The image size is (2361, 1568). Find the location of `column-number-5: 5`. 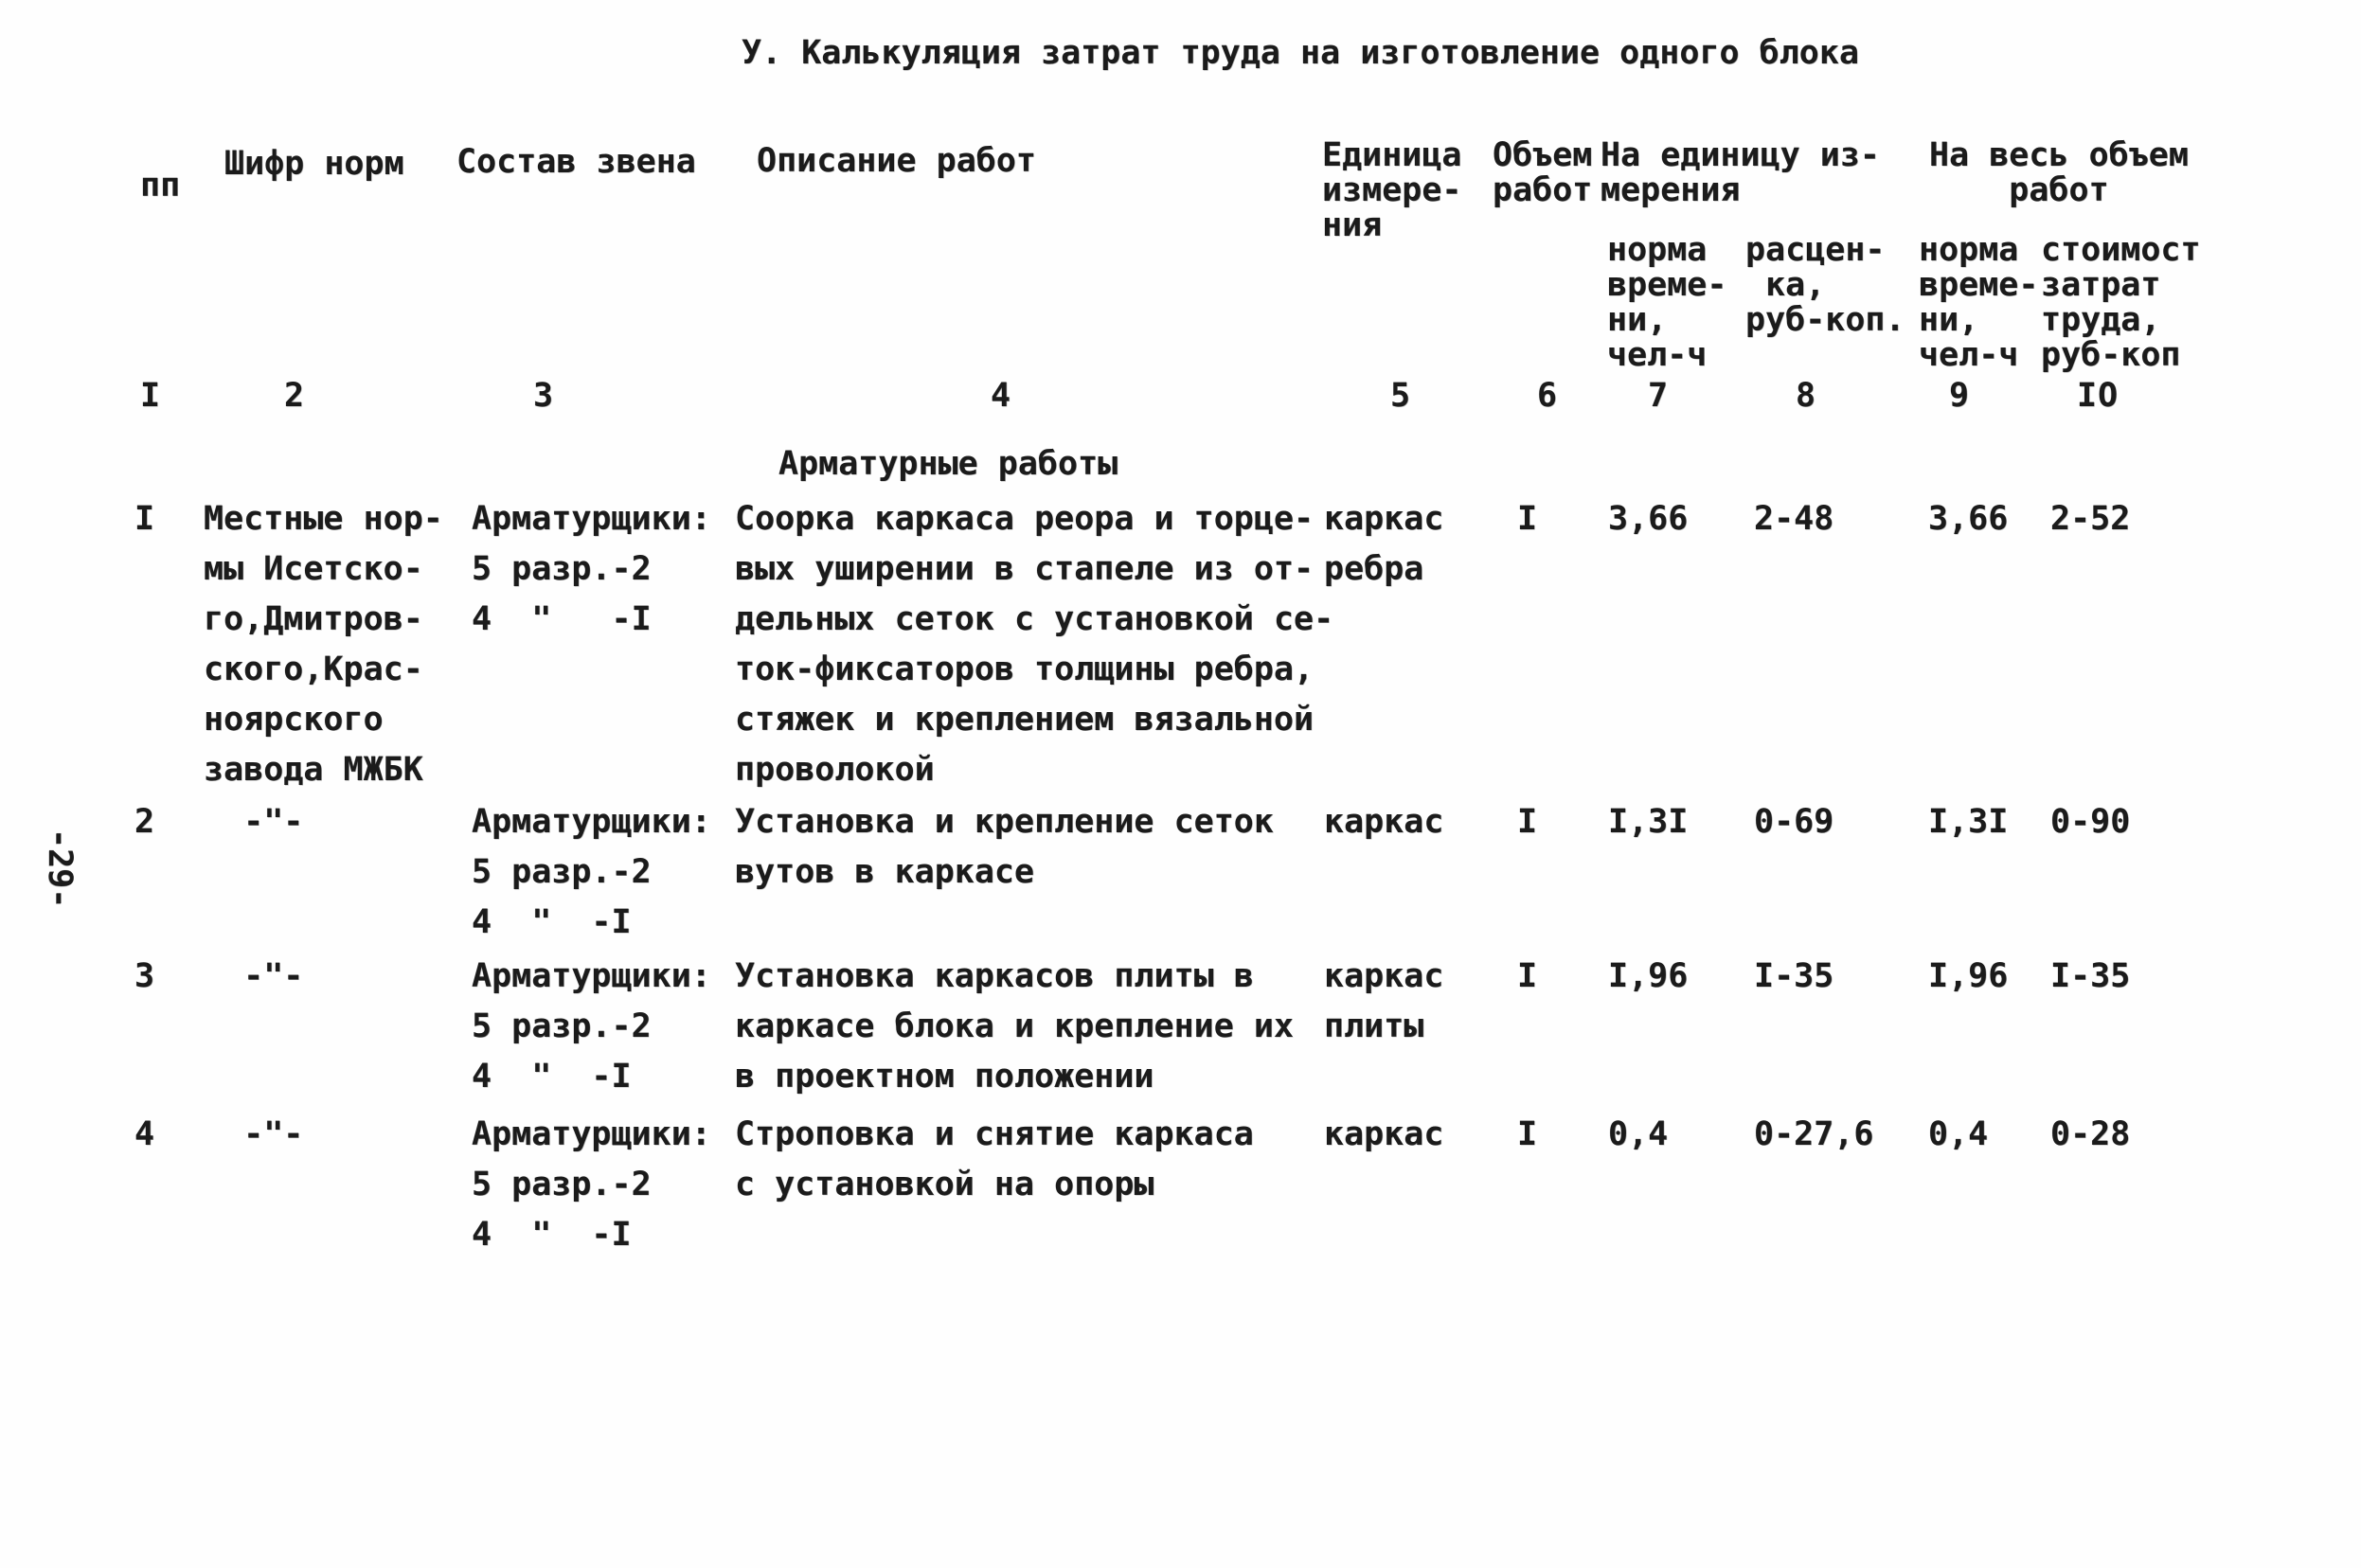

column-number-5: 5 is located at coordinates (1401, 396).